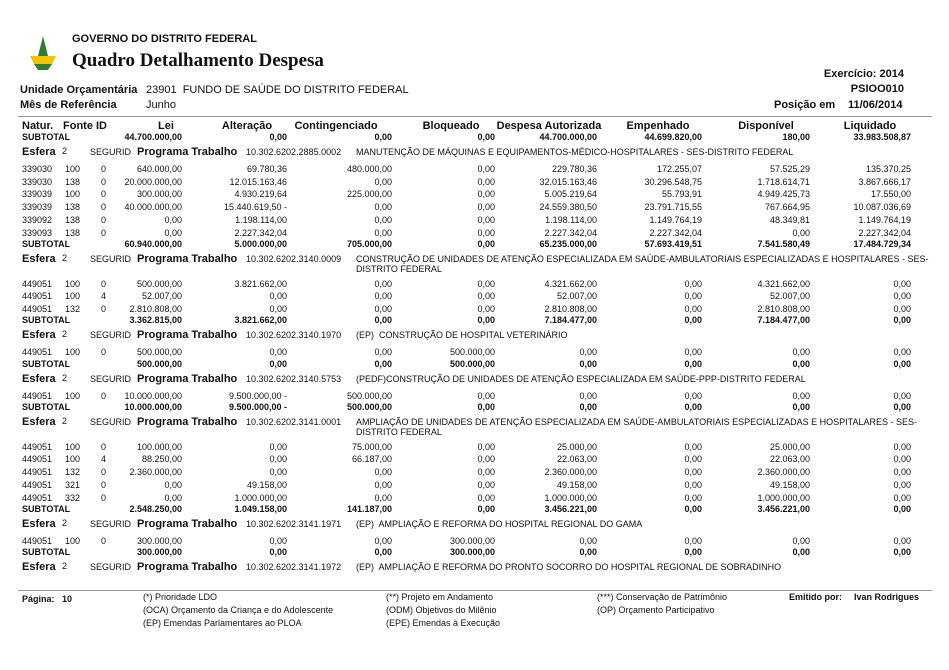 Image resolution: width=949 pixels, height=670 pixels. I want to click on amount: 640.000,00, so click(159, 169).